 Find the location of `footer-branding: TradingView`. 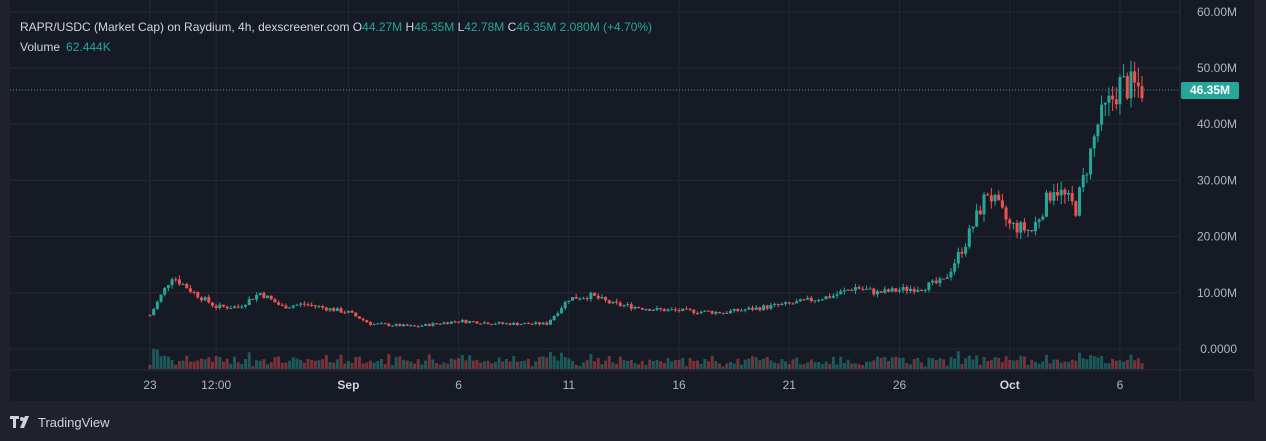

footer-branding: TradingView is located at coordinates (60, 422).